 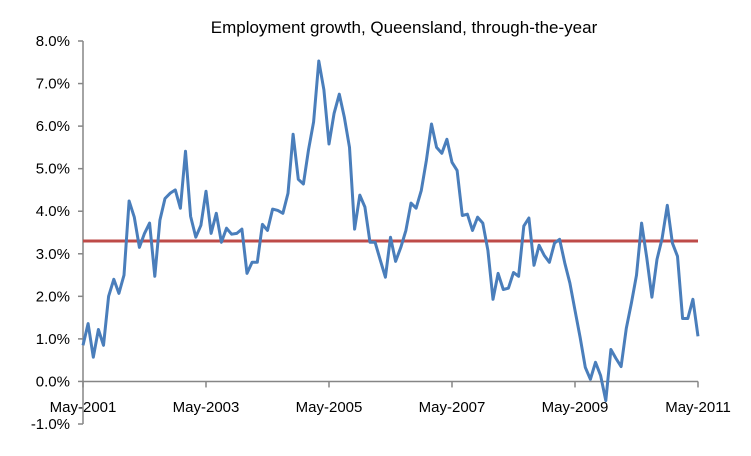 What do you see at coordinates (206, 407) in the screenshot?
I see `x-tick-label: May-2003` at bounding box center [206, 407].